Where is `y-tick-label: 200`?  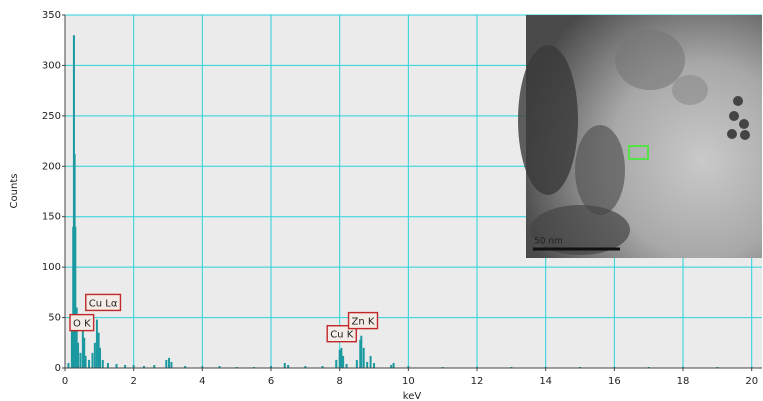 y-tick-label: 200 is located at coordinates (51, 166).